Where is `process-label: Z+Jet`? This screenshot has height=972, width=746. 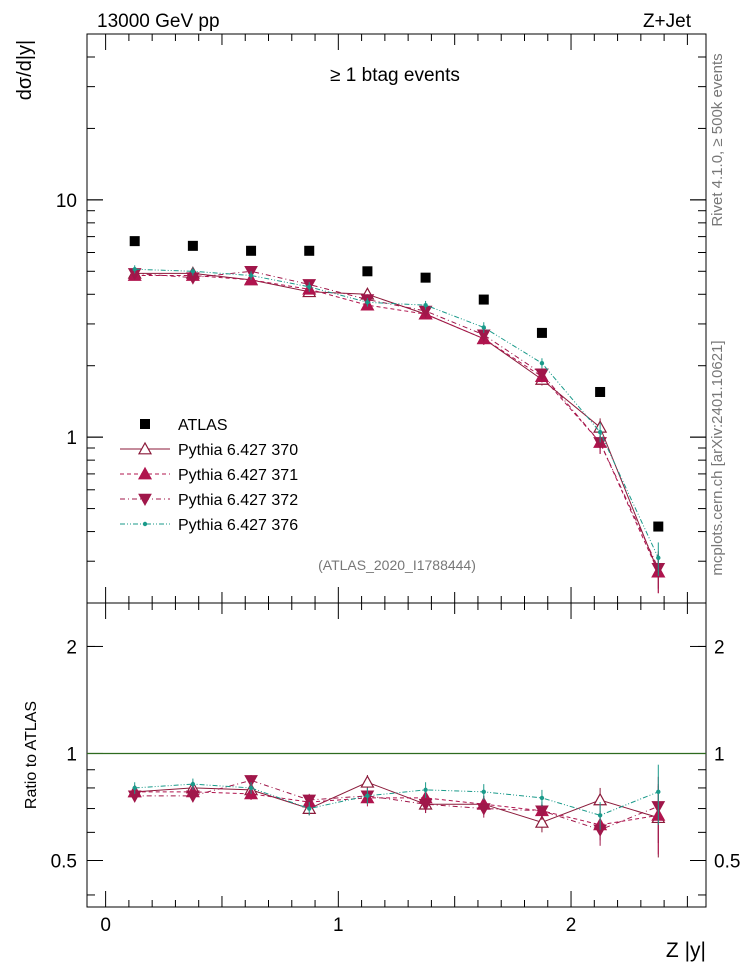 process-label: Z+Jet is located at coordinates (667, 21).